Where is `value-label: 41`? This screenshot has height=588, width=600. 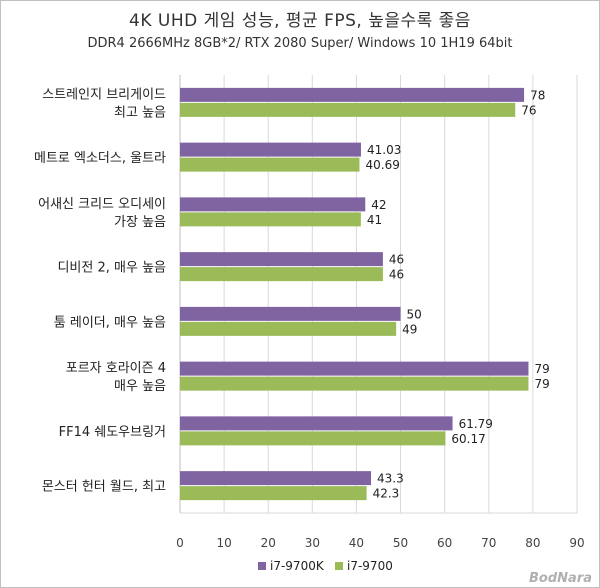 value-label: 41 is located at coordinates (374, 220).